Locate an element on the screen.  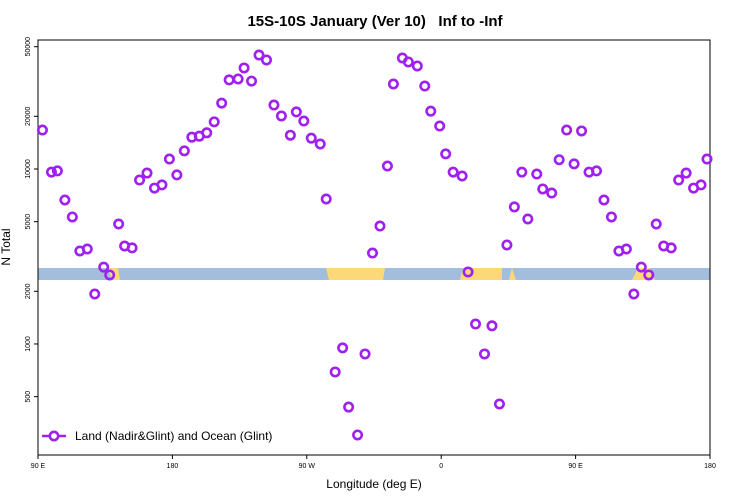
y-tick-label: 500 is located at coordinates (28, 397).